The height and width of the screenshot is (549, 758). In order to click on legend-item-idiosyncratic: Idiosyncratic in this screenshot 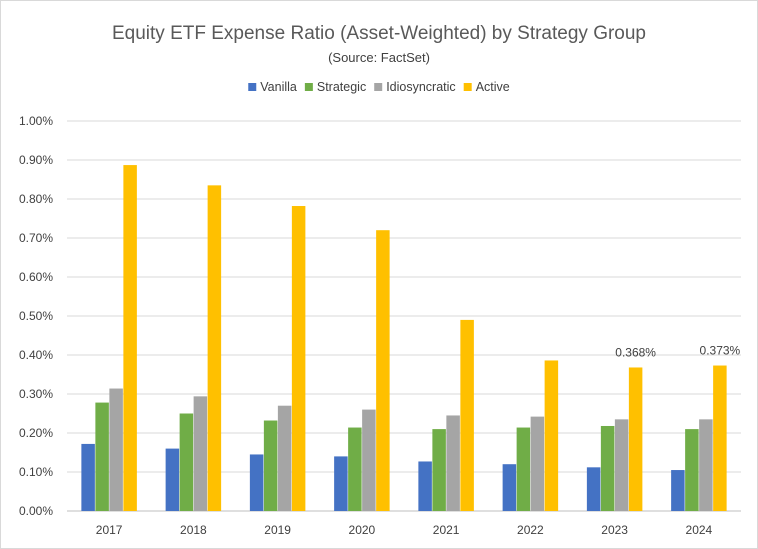, I will do `click(415, 87)`.